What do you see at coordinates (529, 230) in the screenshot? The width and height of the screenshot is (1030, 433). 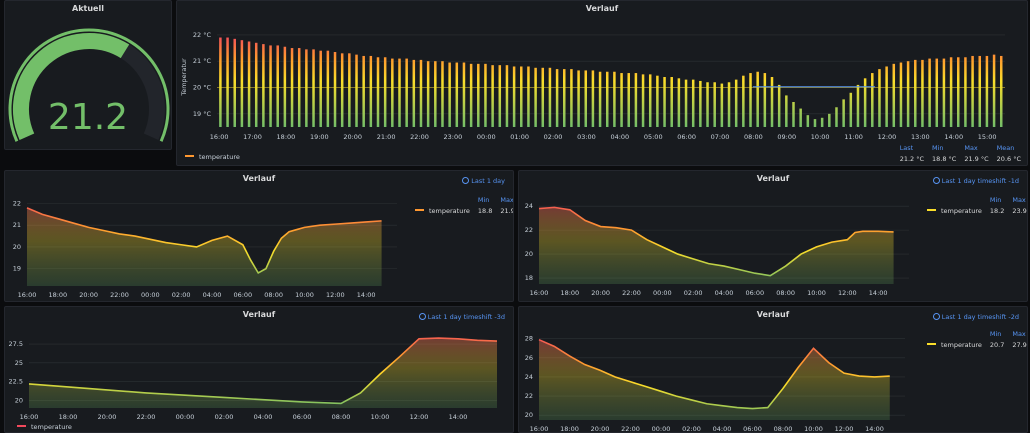 I see `y-tick-label: 22` at bounding box center [529, 230].